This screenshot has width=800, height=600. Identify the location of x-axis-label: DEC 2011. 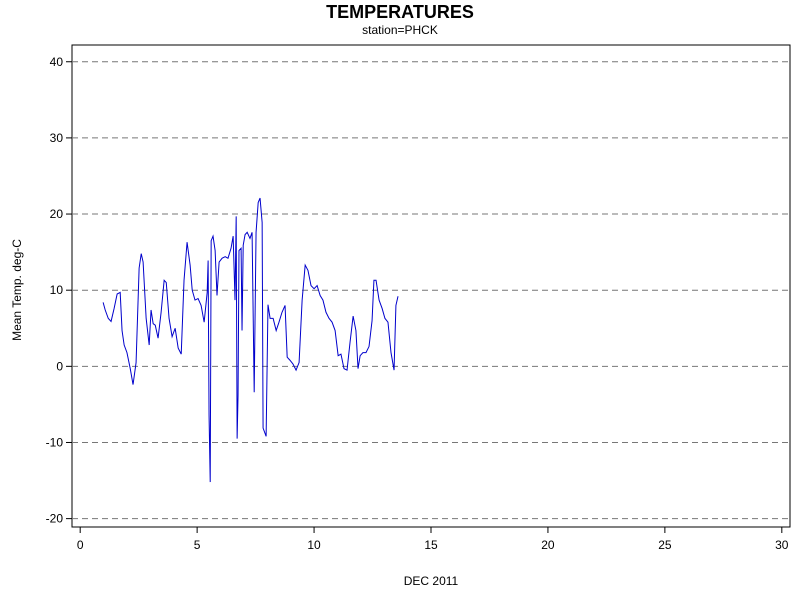
(431, 581).